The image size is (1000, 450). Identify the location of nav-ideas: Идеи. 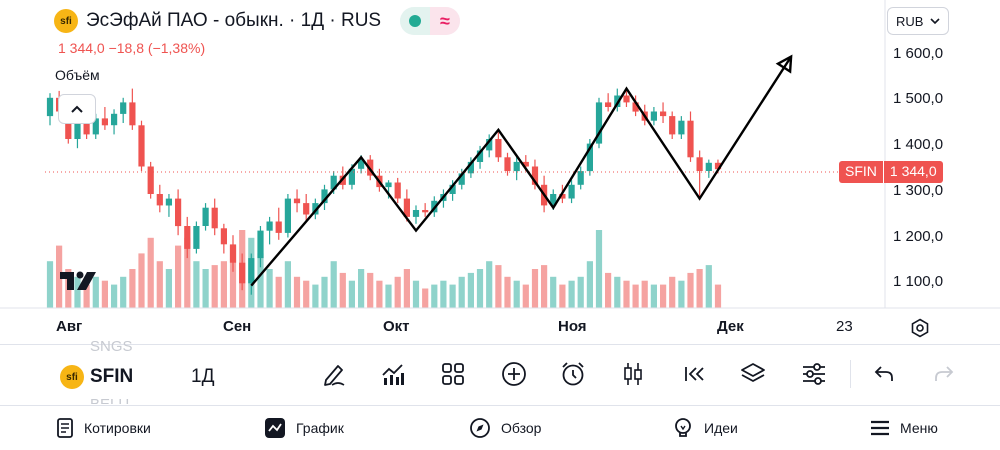
(705, 428).